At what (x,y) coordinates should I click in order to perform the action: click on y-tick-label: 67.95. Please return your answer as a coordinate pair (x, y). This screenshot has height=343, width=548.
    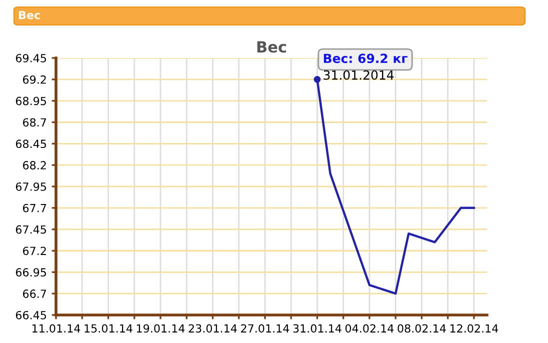
    Looking at the image, I should click on (31, 186).